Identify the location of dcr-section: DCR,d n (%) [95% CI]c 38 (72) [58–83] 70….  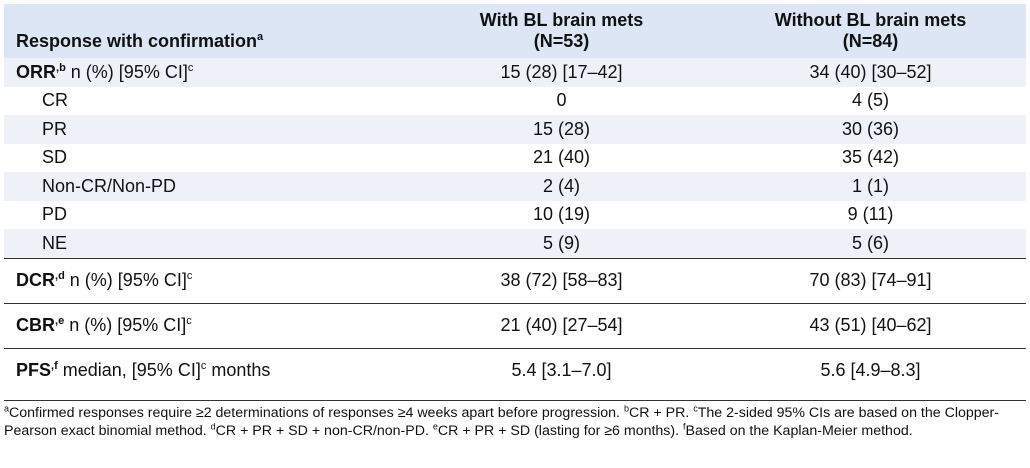
(515, 280).